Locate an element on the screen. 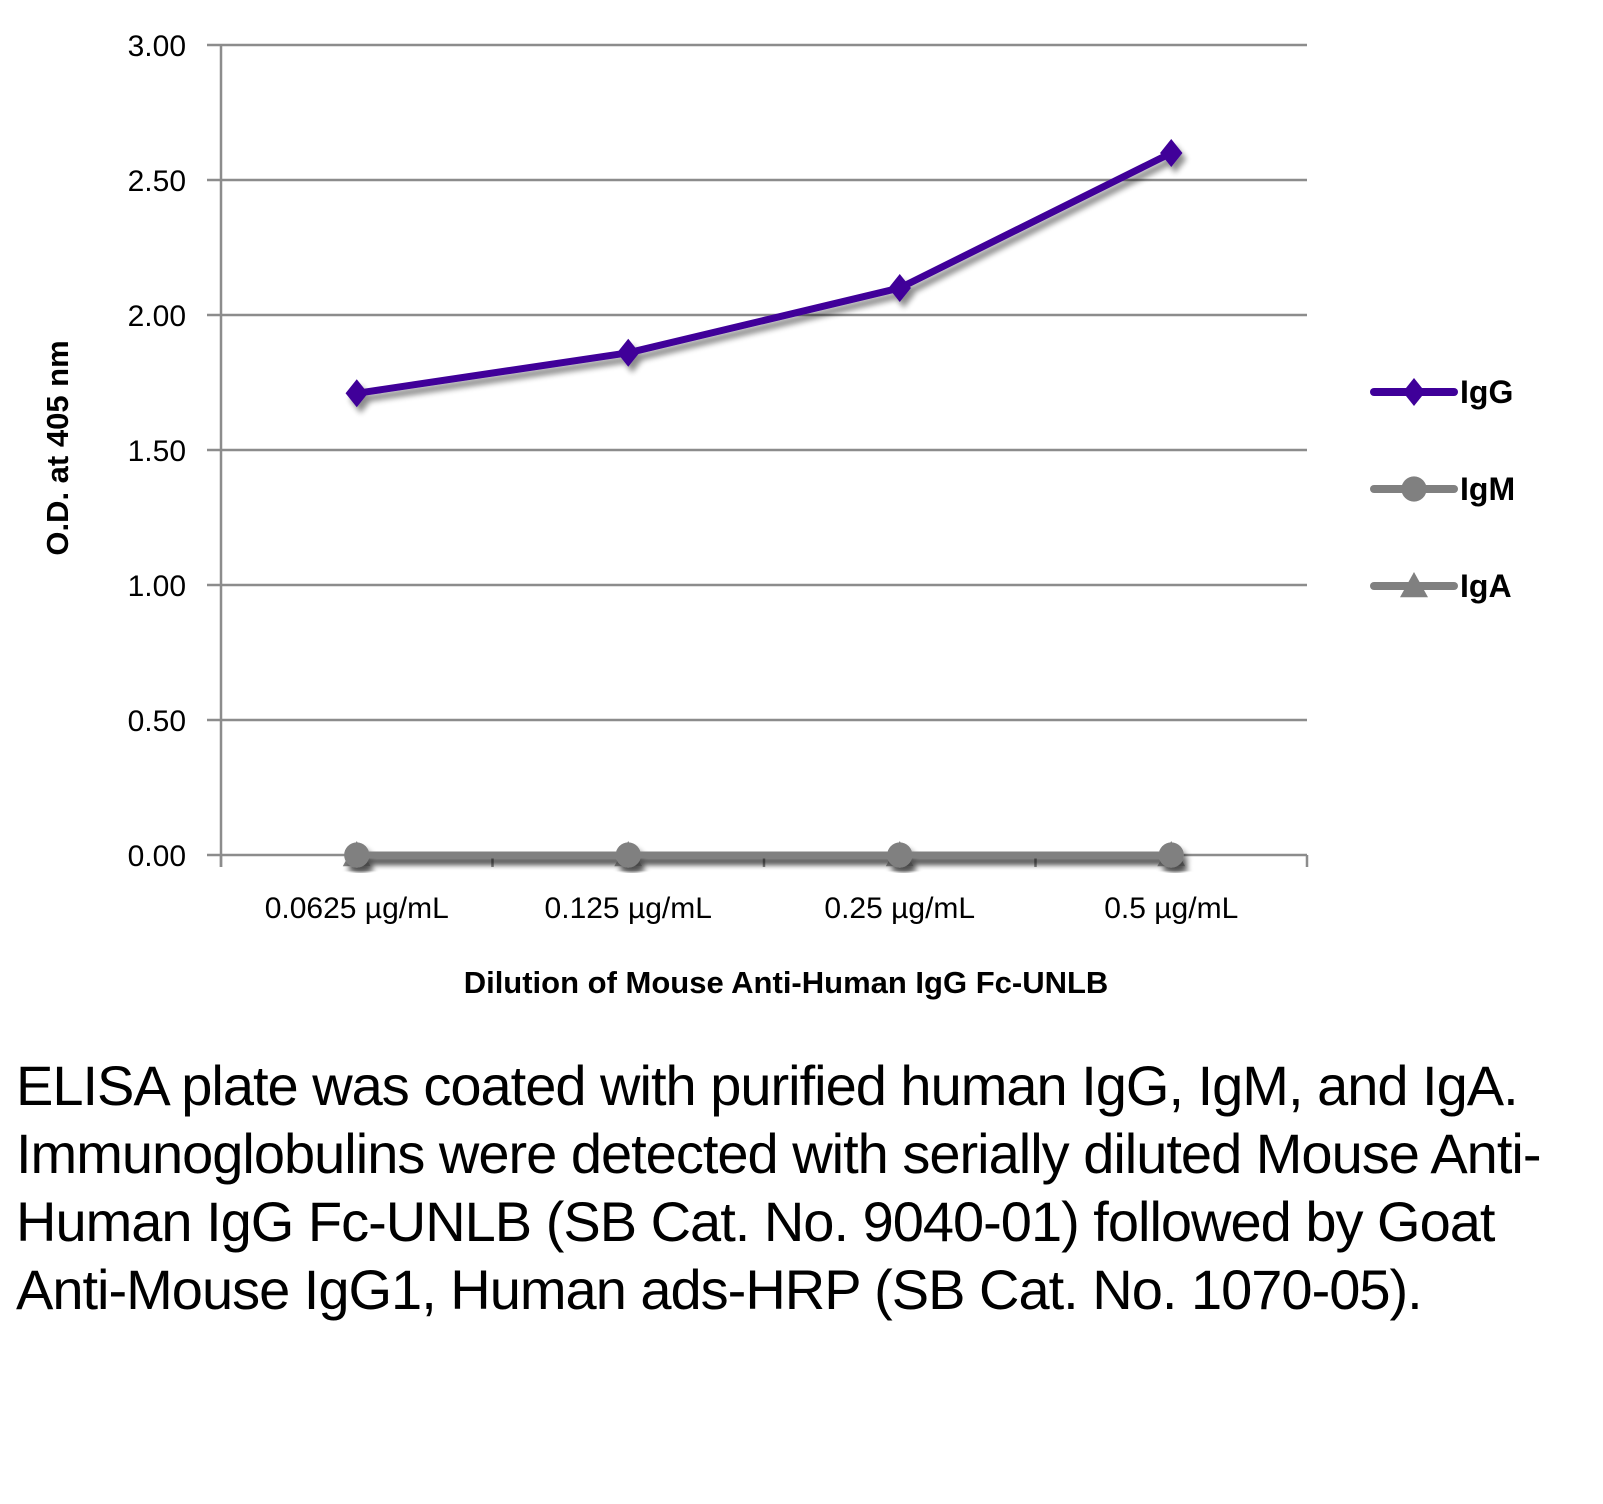 This screenshot has width=1603, height=1504. legend-marker-circle-icon is located at coordinates (1414, 489).